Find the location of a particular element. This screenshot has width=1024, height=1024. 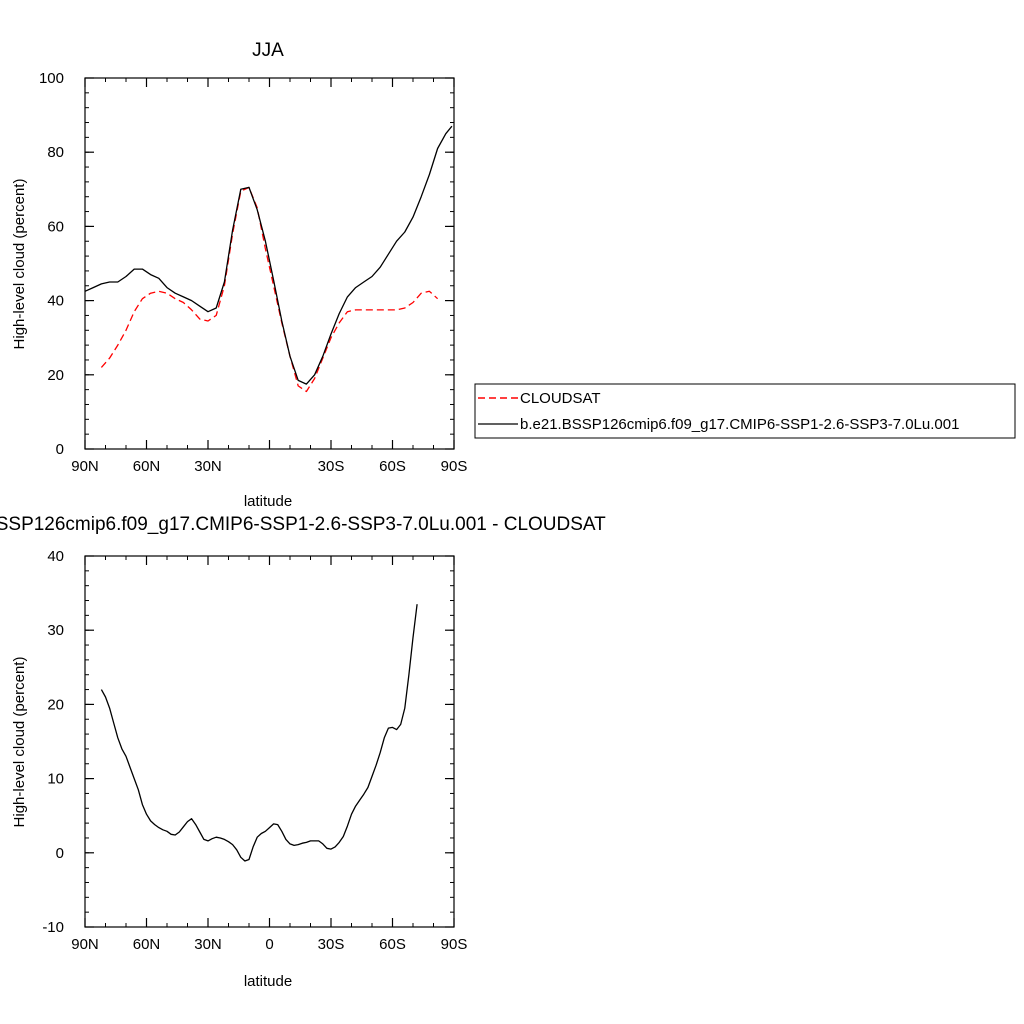

y-tick-label: 100 is located at coordinates (51, 78).